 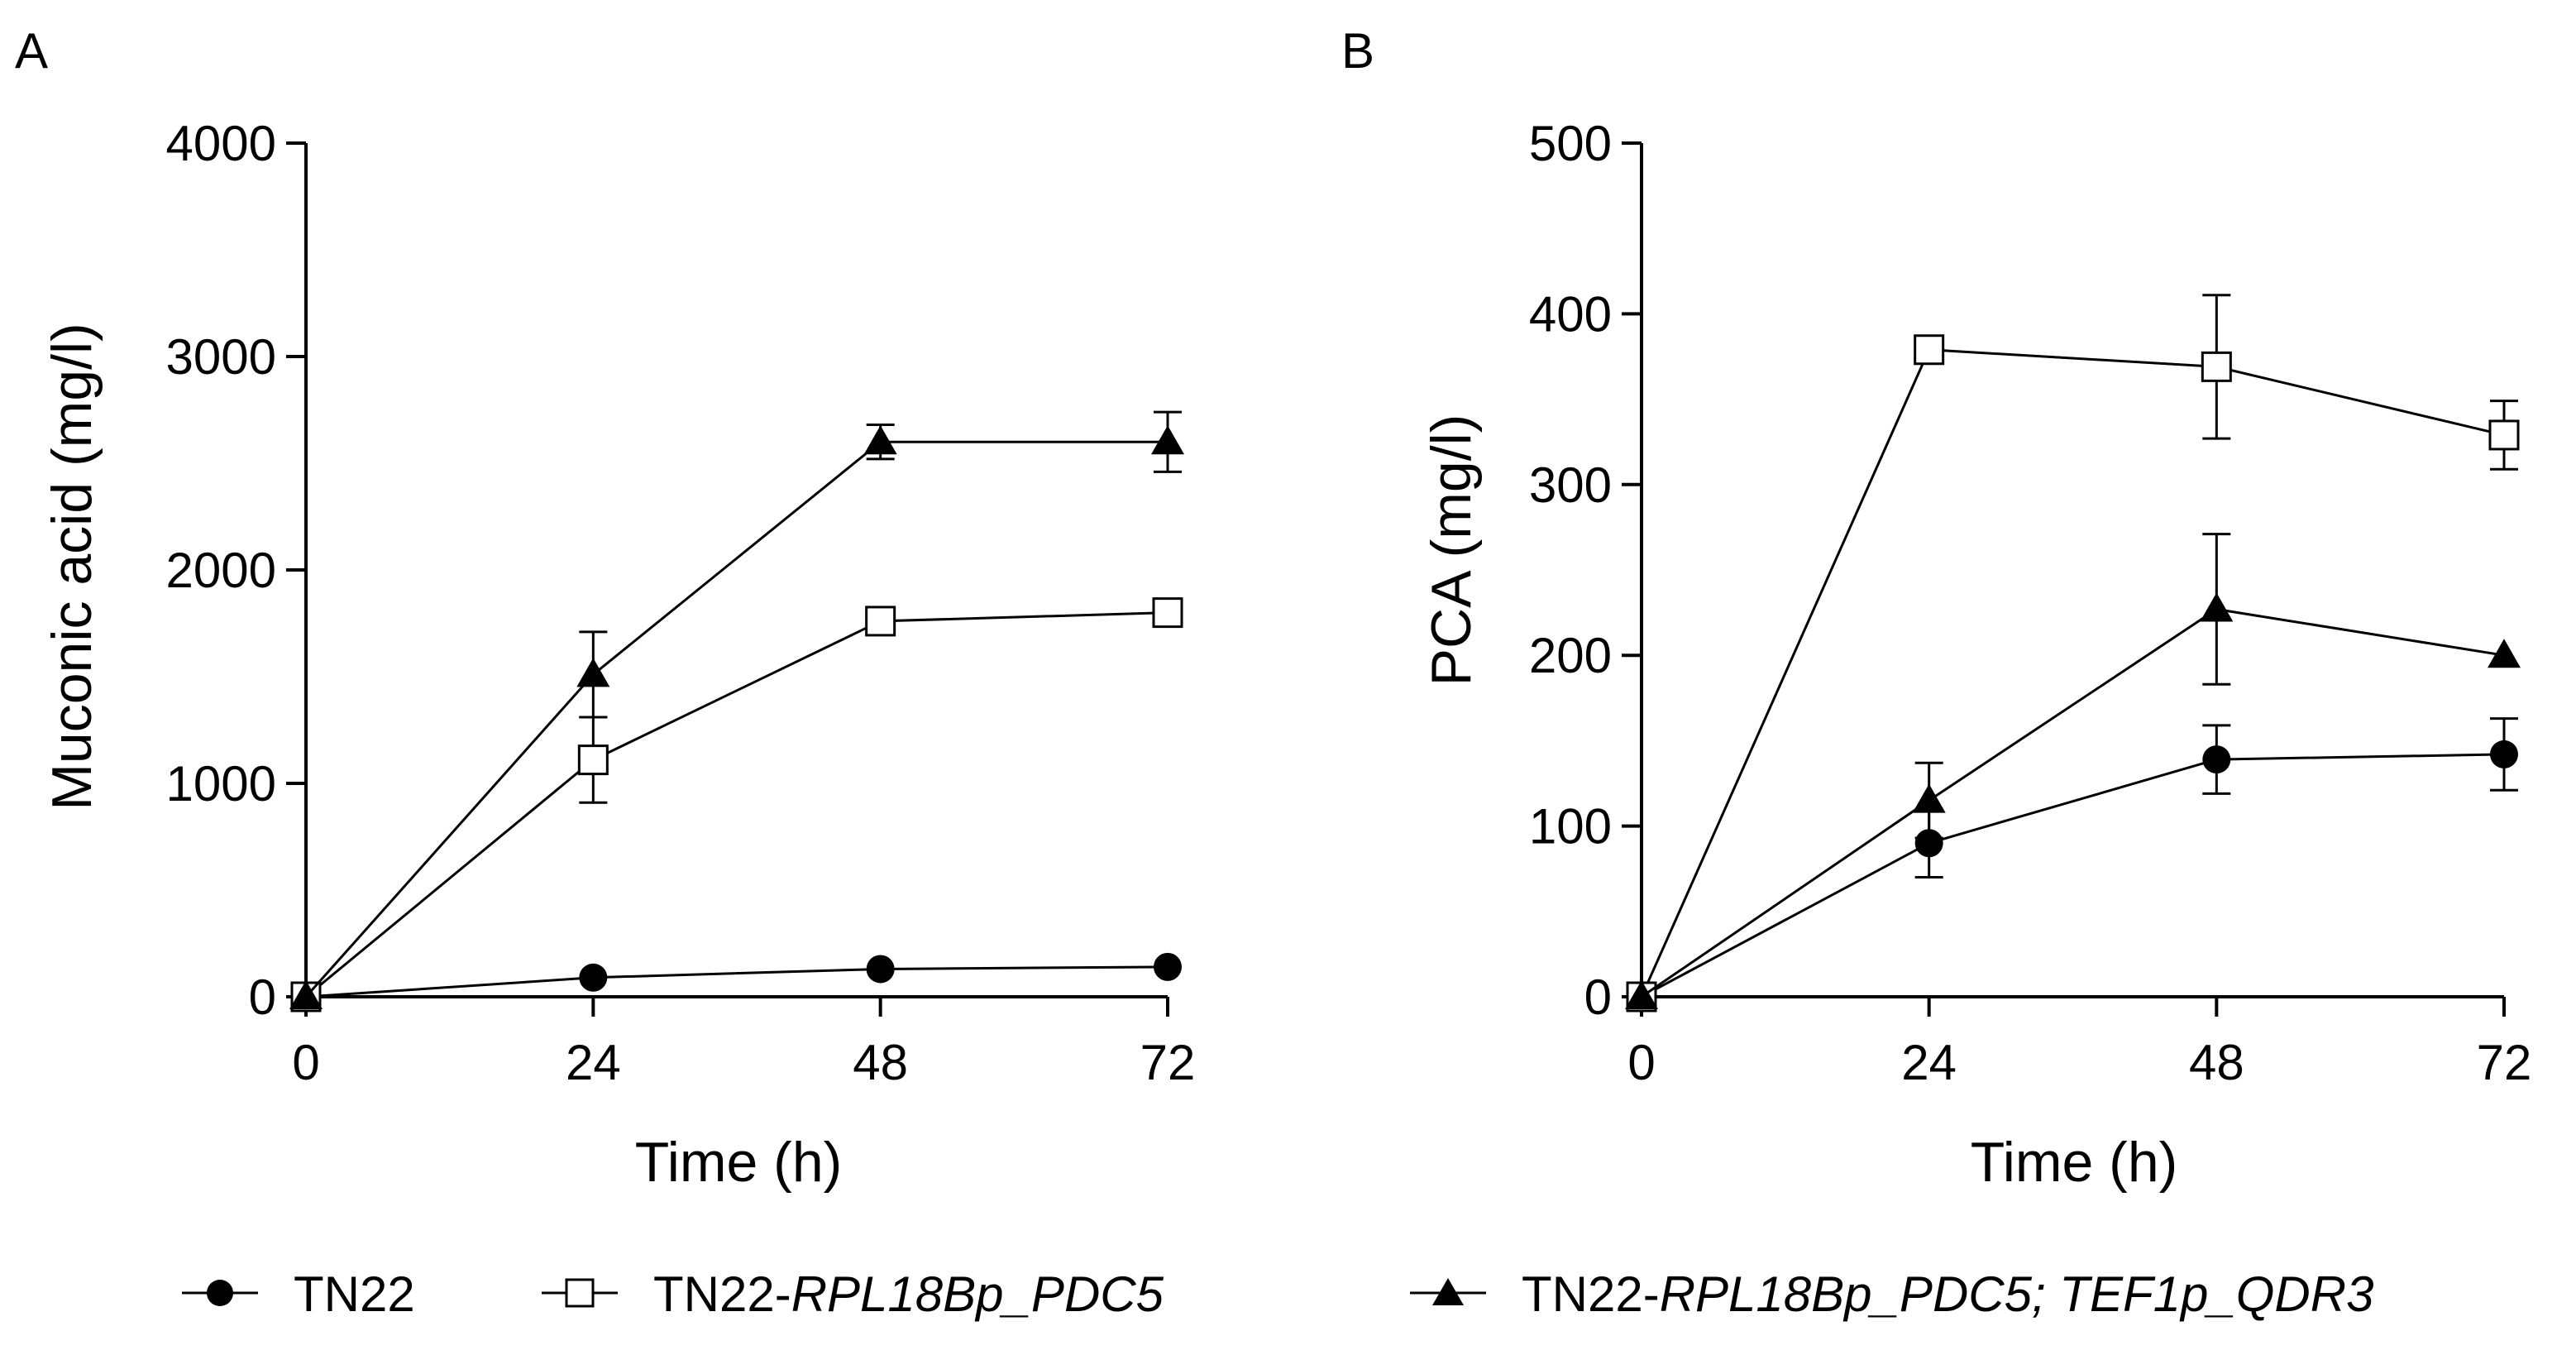 I want to click on legend-item-pdc5: TN22-RPL18Bp_PDC5, so click(x=853, y=1294).